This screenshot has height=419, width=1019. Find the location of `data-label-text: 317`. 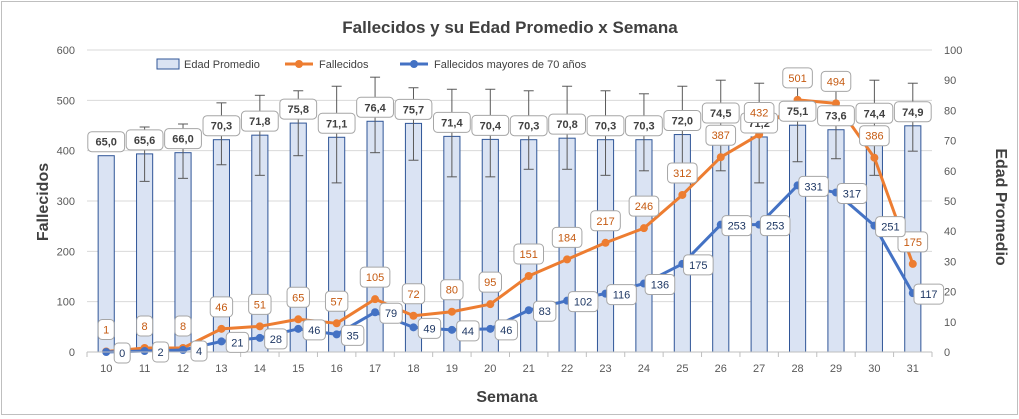

data-label-text: 317 is located at coordinates (852, 194).